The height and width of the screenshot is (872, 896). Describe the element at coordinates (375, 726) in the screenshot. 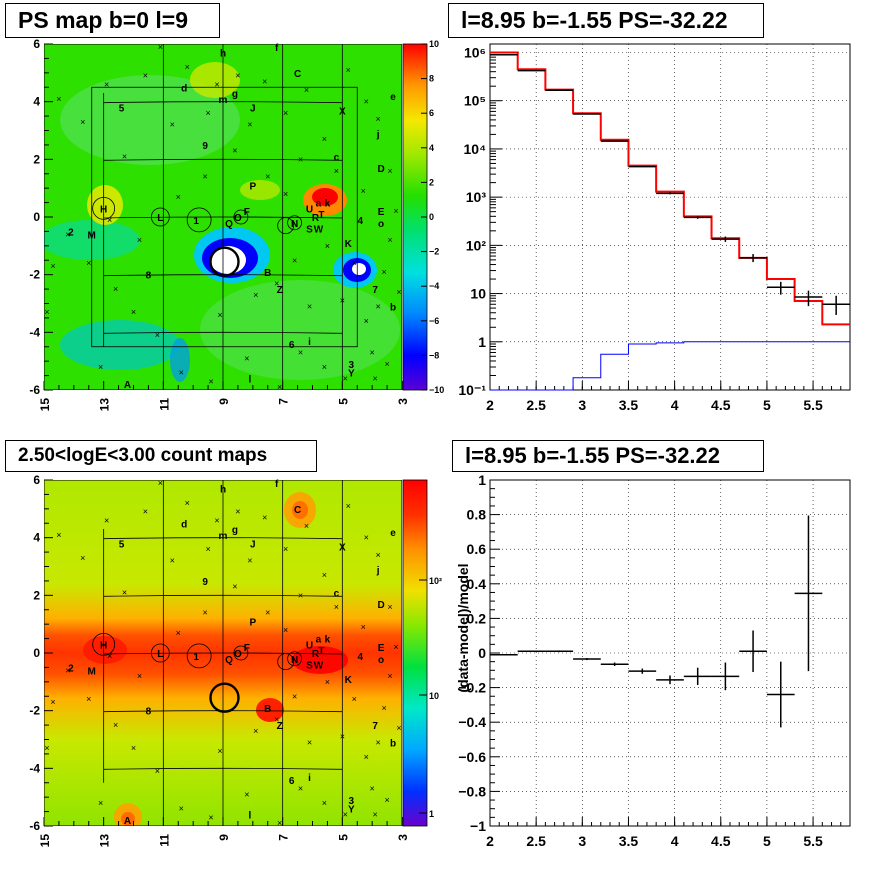

I see `source-label: 7` at that location.